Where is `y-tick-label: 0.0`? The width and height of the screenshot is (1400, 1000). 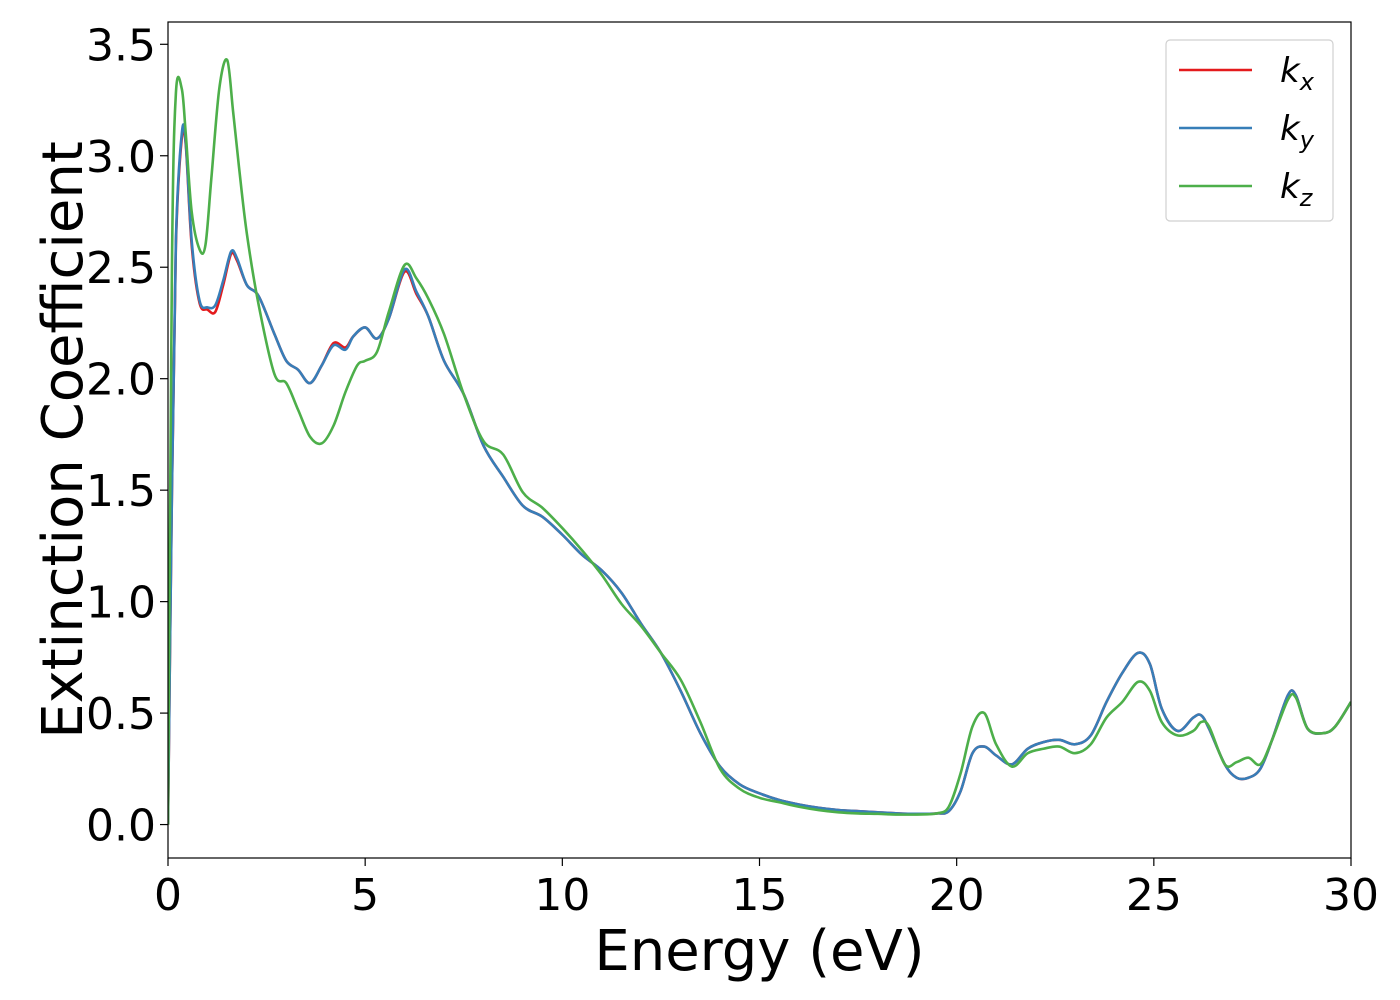
y-tick-label: 0.0 is located at coordinates (121, 826).